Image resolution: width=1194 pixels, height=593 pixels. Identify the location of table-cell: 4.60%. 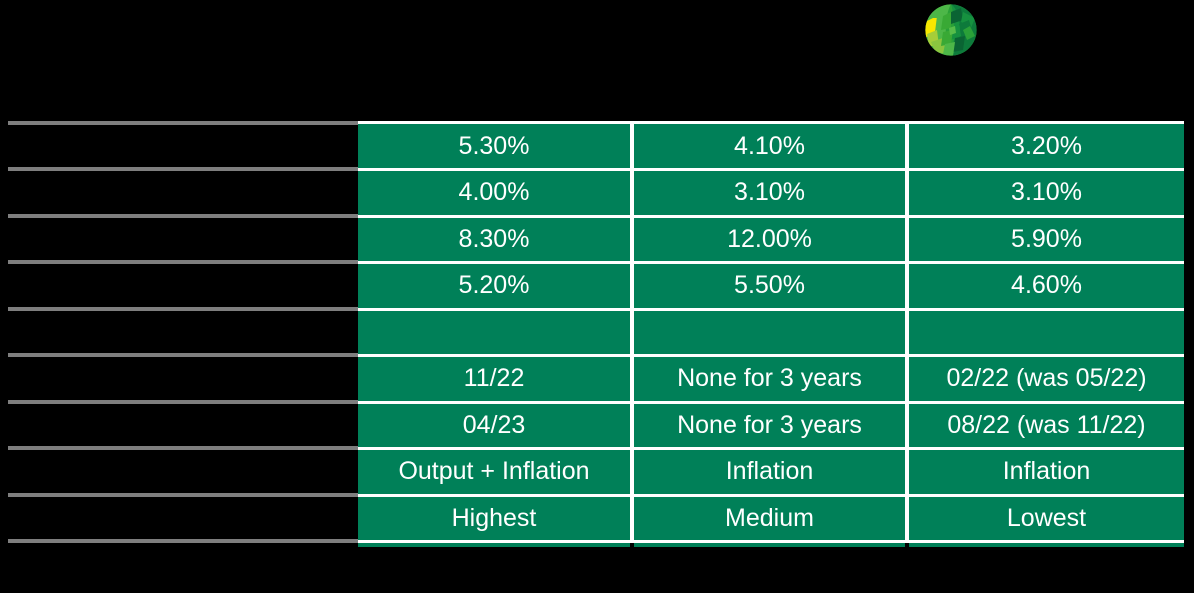
(1046, 287).